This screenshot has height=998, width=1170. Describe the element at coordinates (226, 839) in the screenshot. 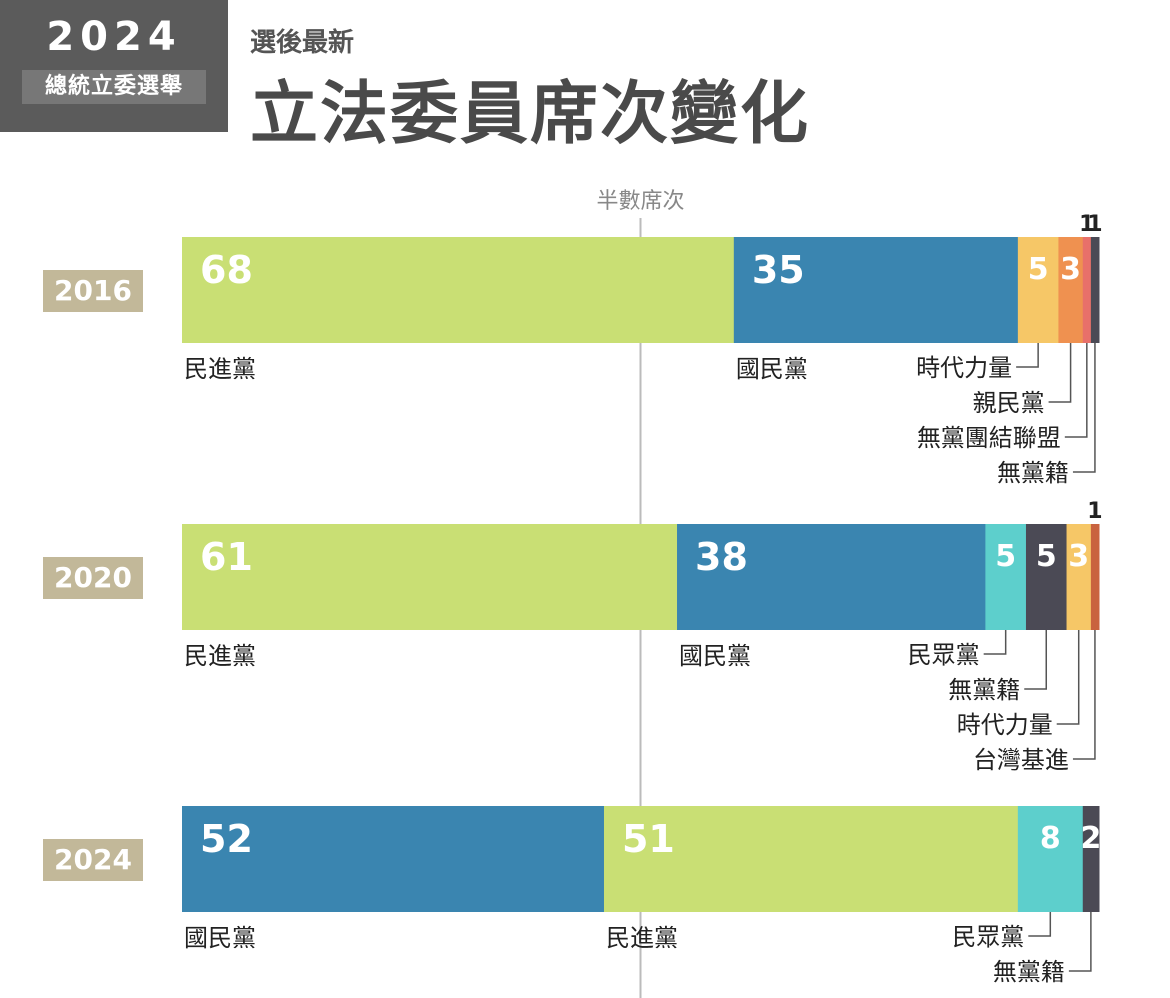

I see `value-label: 52` at that location.